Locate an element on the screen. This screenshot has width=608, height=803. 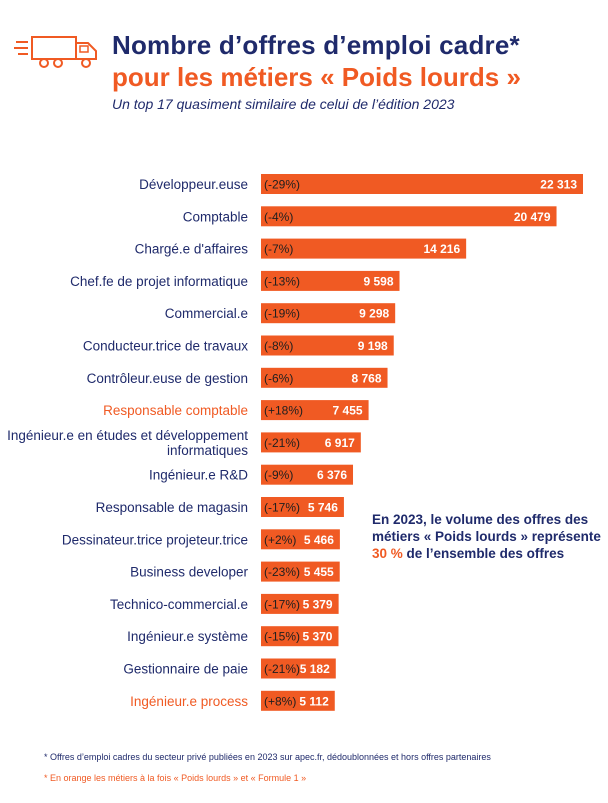
page-title-line2: pour les métiers « Poids lourds » is located at coordinates (316, 77).